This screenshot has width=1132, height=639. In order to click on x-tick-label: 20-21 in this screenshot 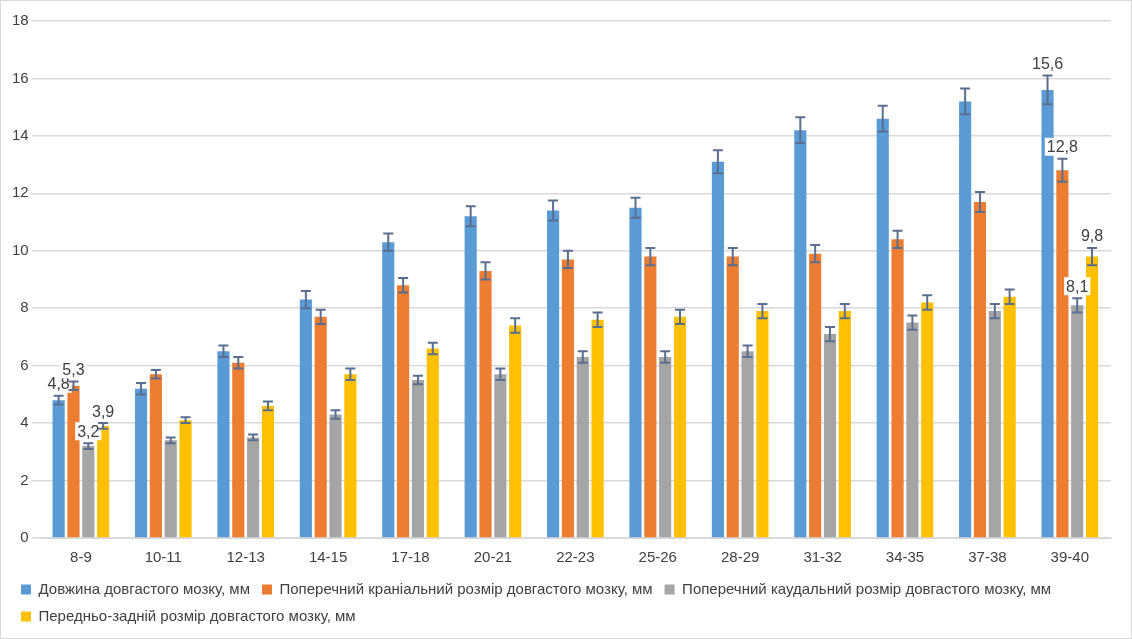, I will do `click(493, 557)`.